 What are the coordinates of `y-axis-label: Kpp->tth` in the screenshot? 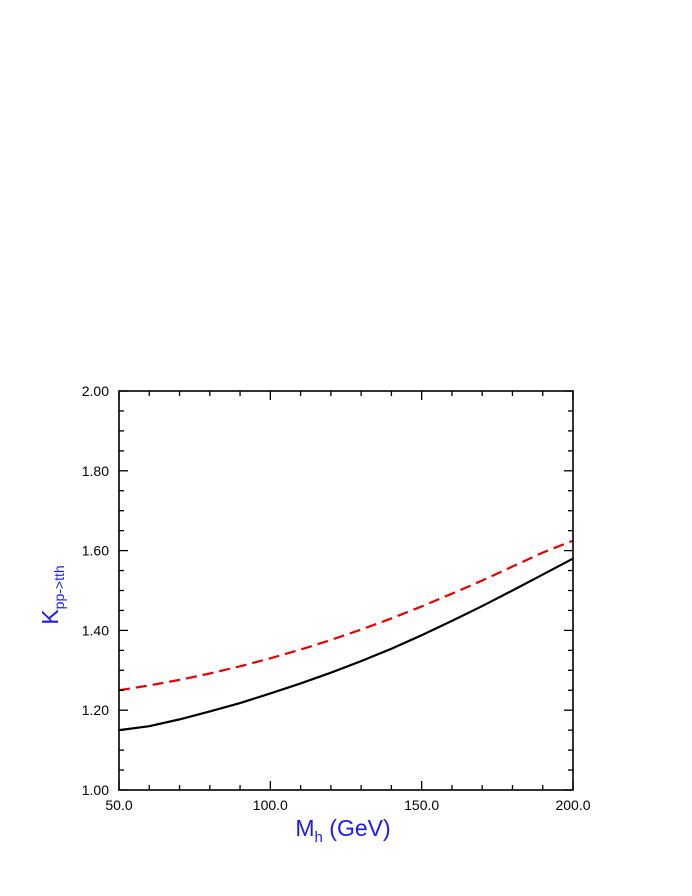 It's located at (52, 594).